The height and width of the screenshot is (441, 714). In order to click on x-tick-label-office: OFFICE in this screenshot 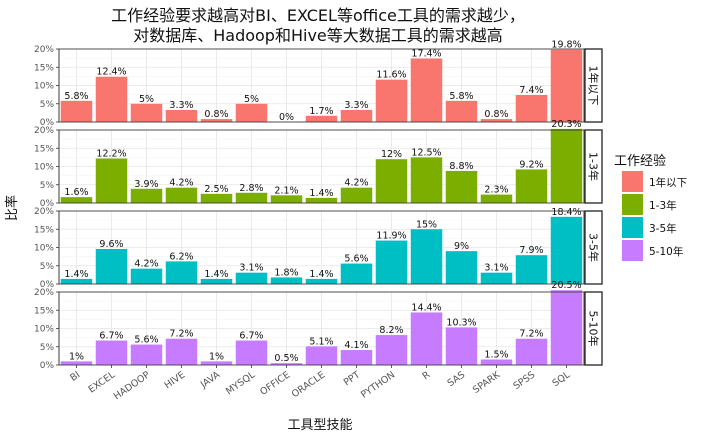, I will do `click(275, 383)`.